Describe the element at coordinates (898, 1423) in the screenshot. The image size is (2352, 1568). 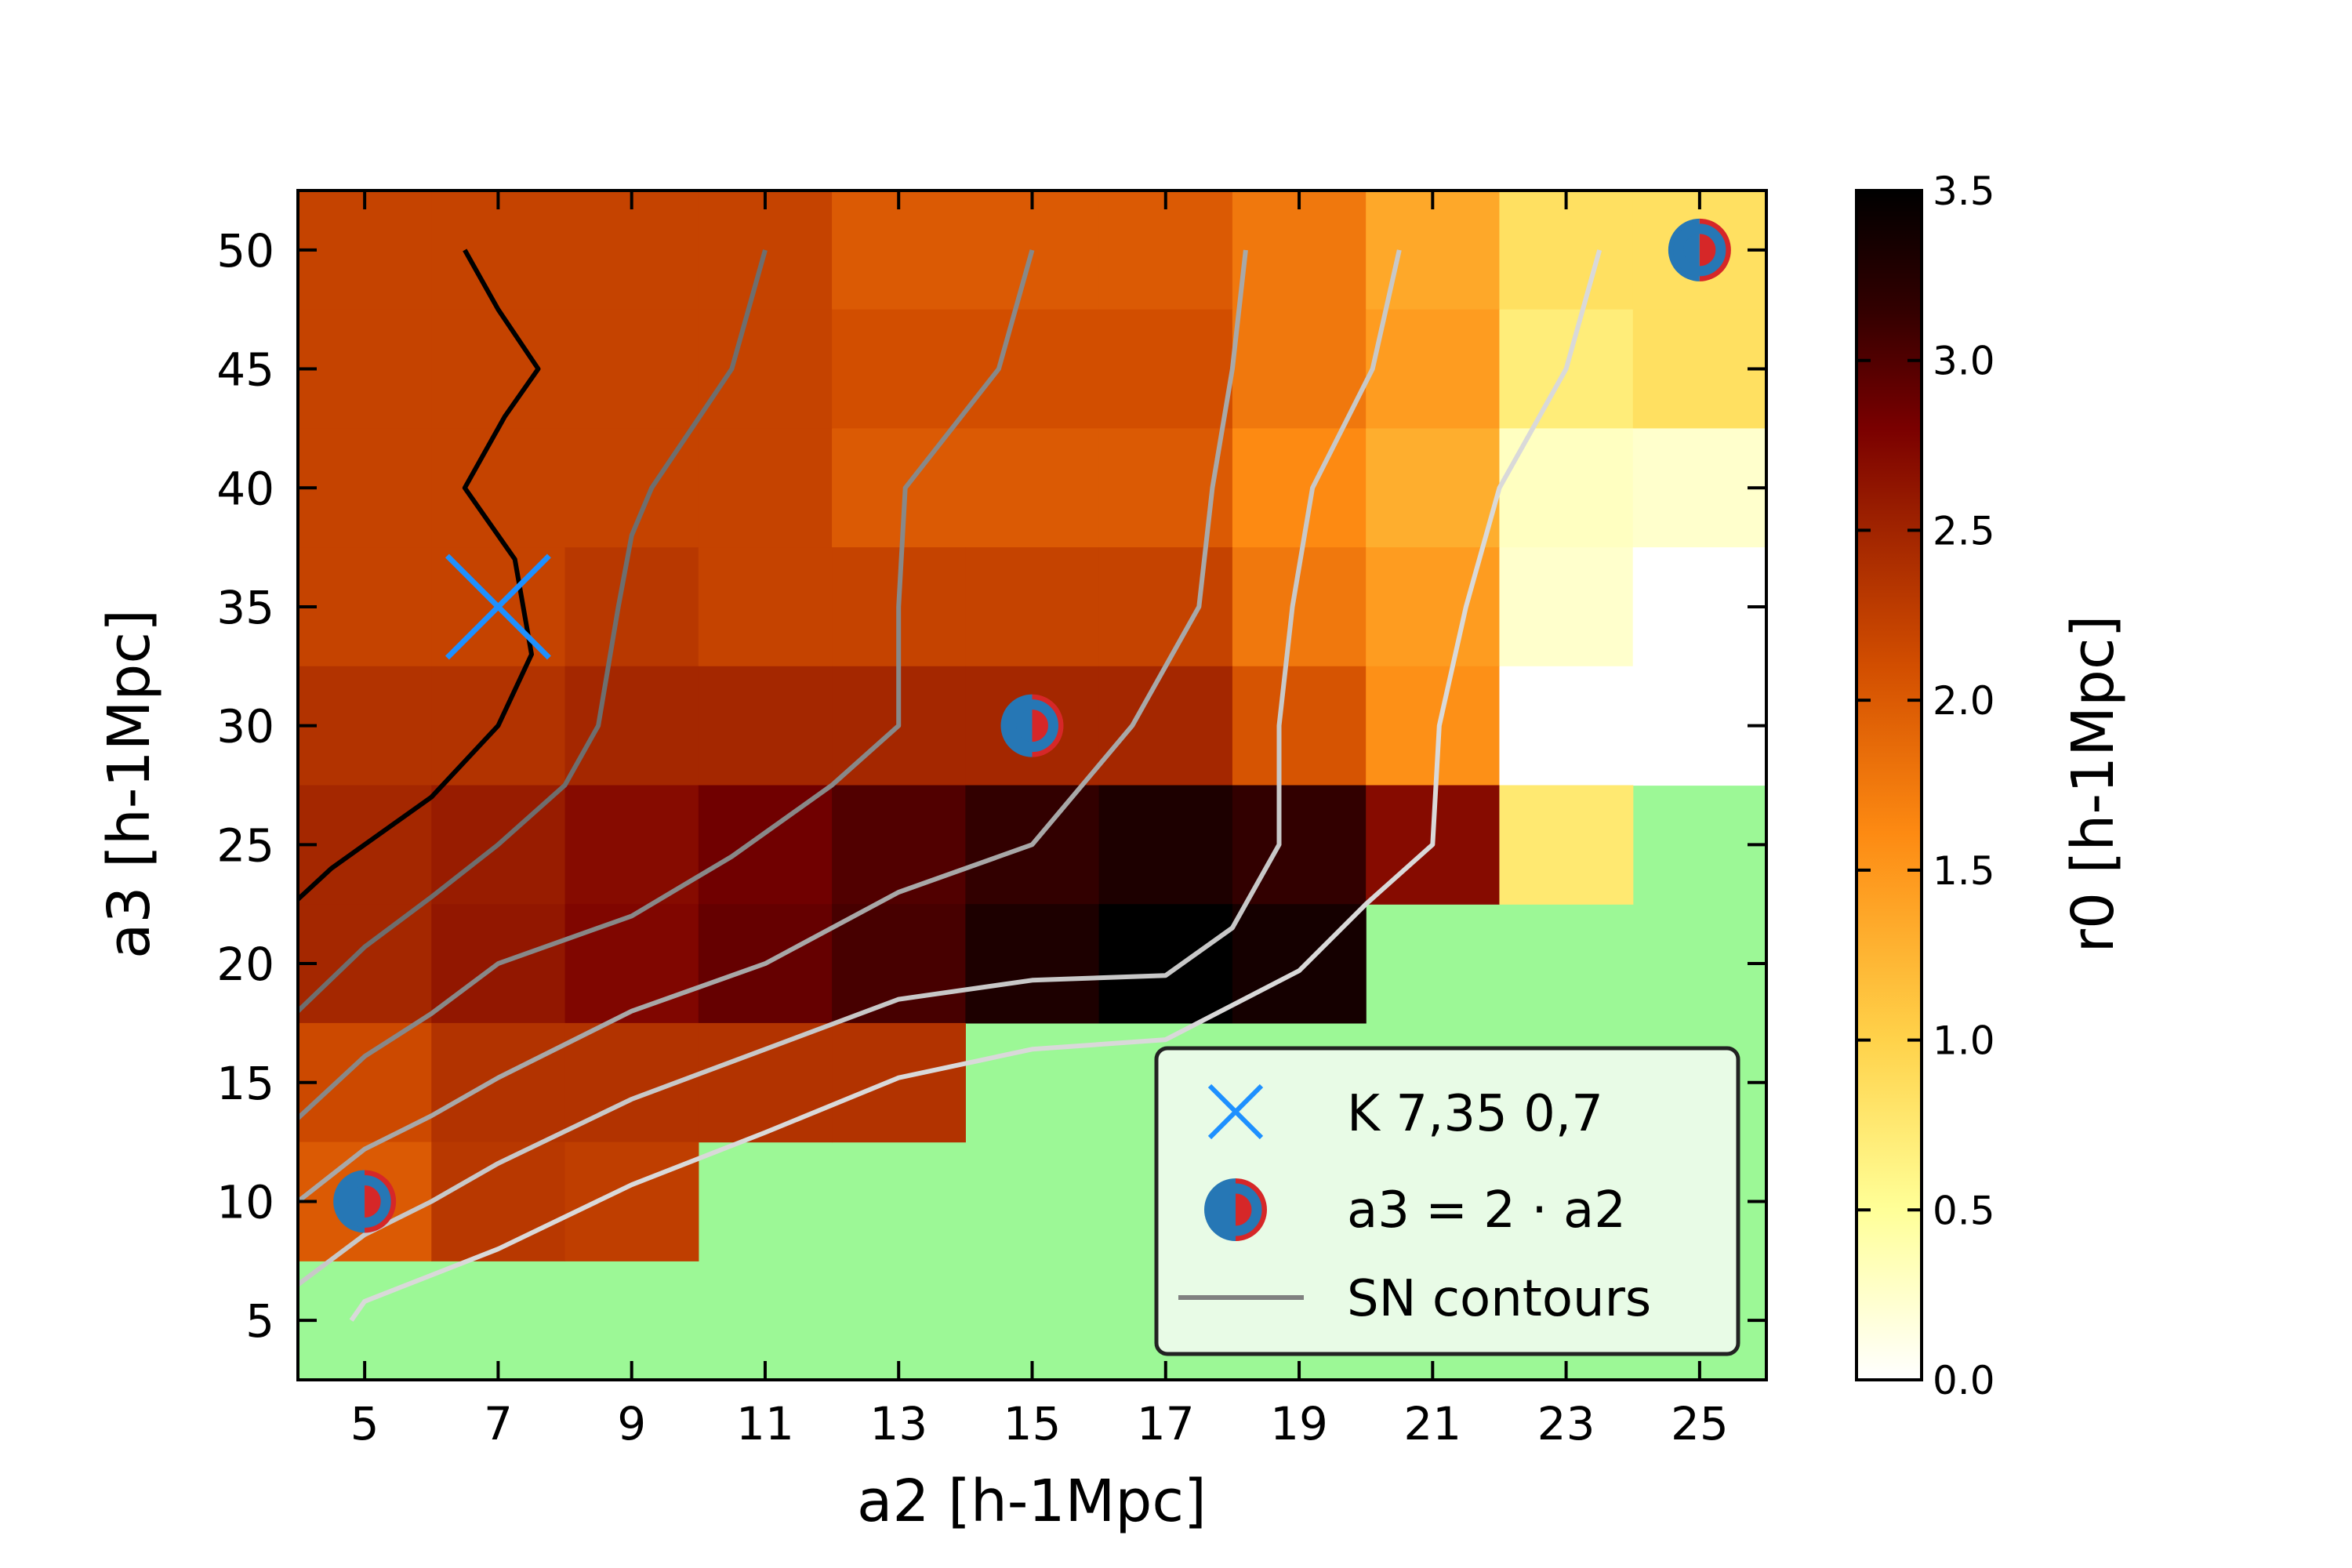
I see `x-tick-label: 13` at that location.